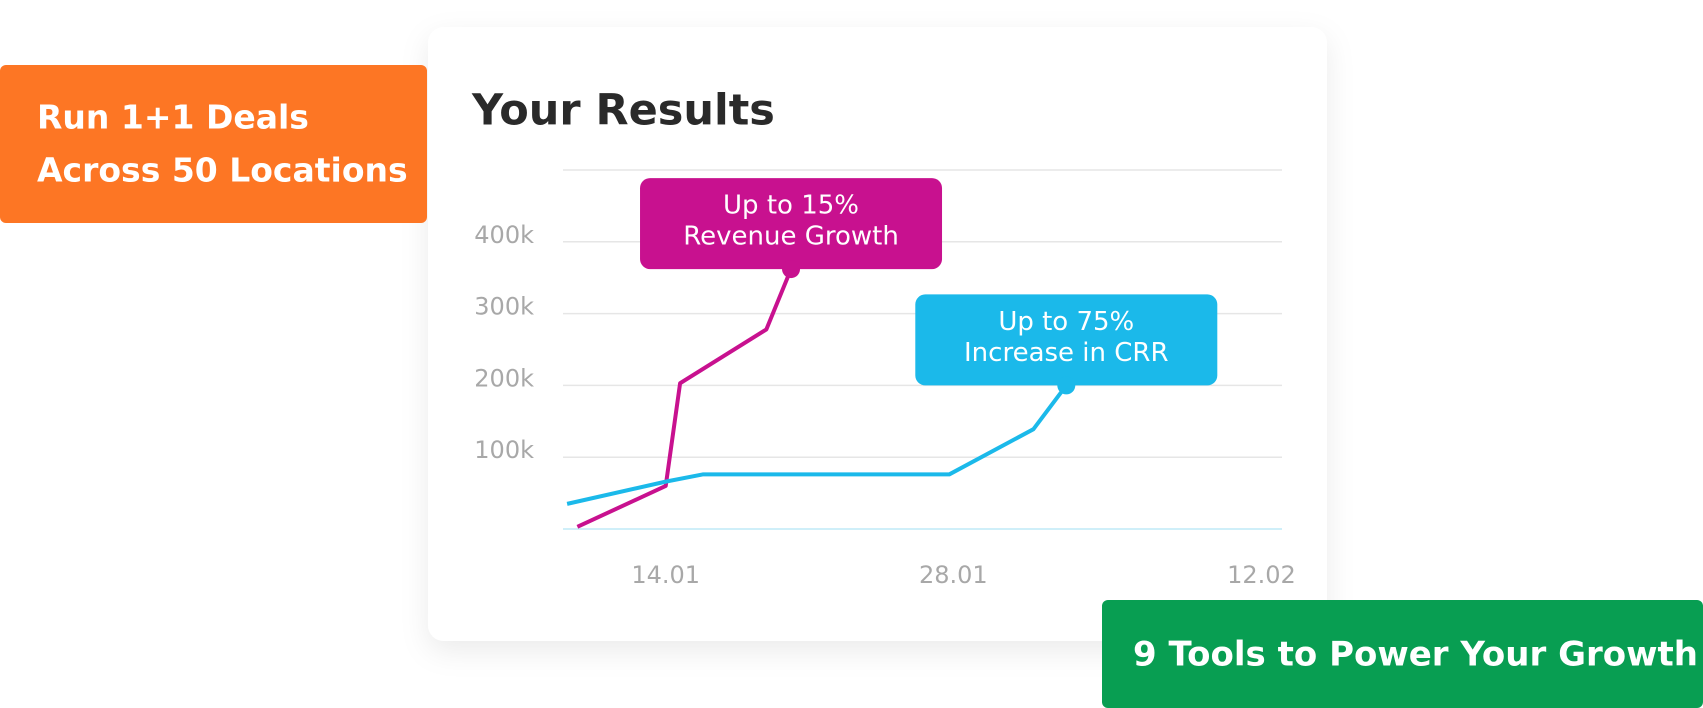 This screenshot has width=1703, height=708. Describe the element at coordinates (1415, 655) in the screenshot. I see `badge-text: 9 Tools to Power Your Growth` at that location.